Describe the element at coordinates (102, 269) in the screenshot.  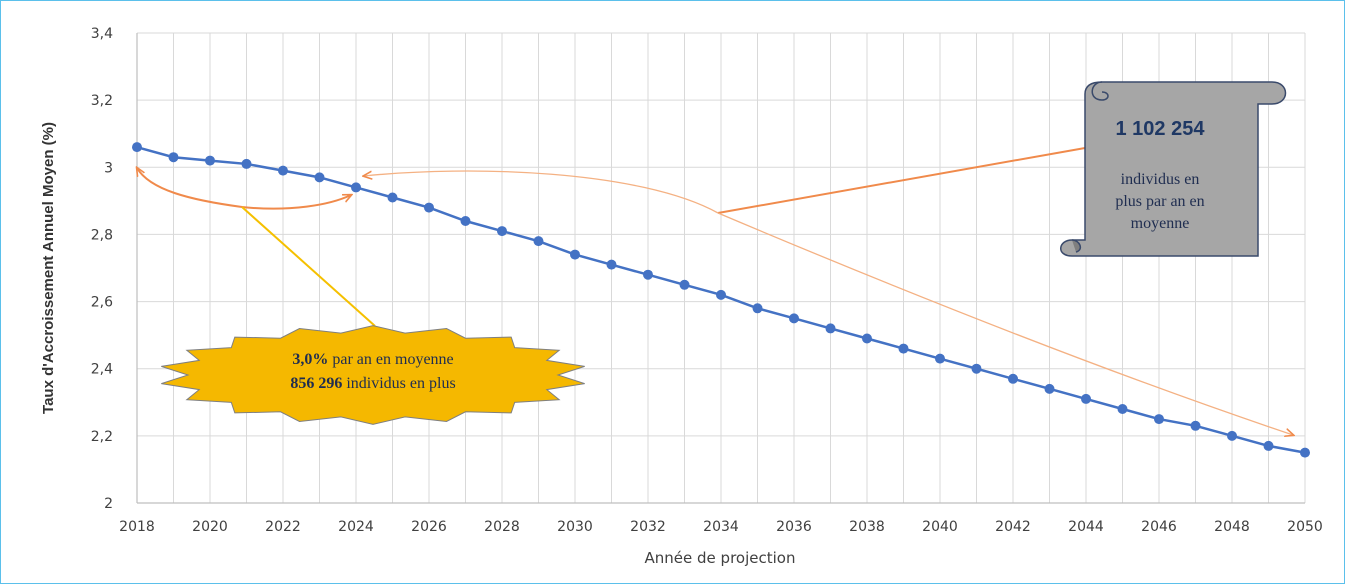
I see `y-axis-ticks: 2 2,2 2,4 2,6 2,8 3 3,2 3,4` at that location.